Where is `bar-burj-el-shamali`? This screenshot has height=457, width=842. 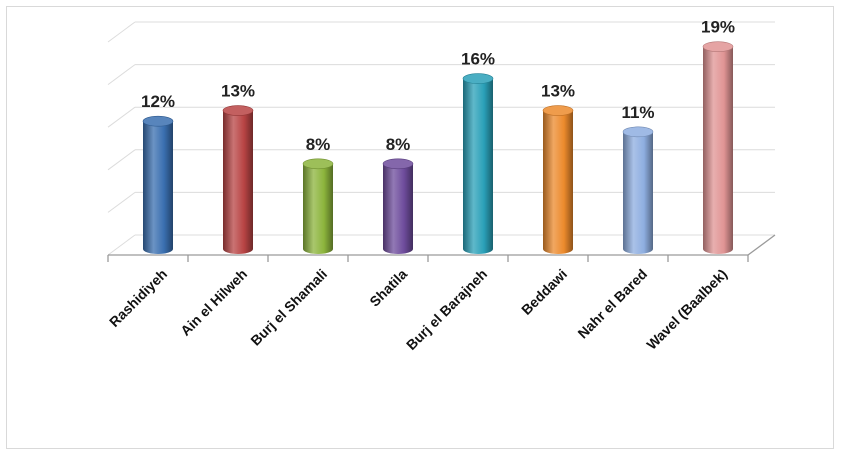
bar-burj-el-shamali is located at coordinates (318, 206).